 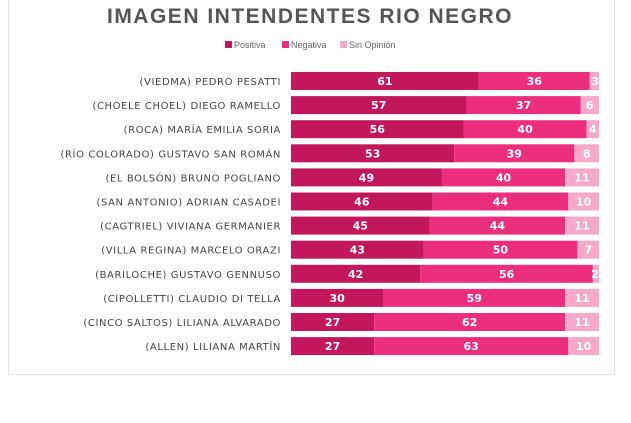 I want to click on value-label: 36, so click(x=535, y=81).